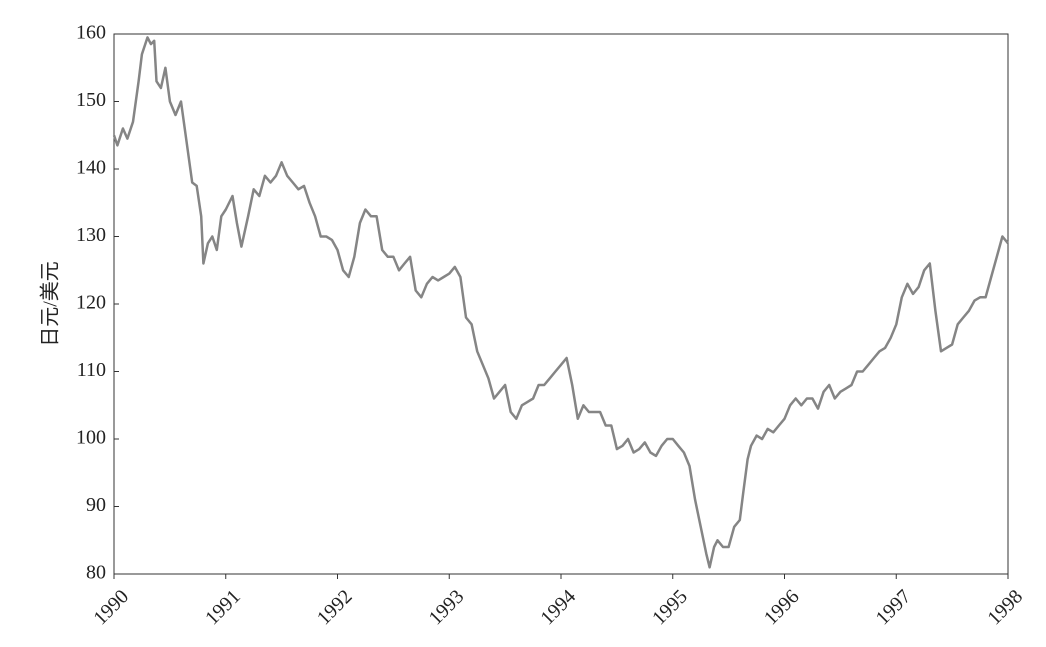 The width and height of the screenshot is (1046, 647). What do you see at coordinates (894, 608) in the screenshot?
I see `x-tick-label: 1997` at bounding box center [894, 608].